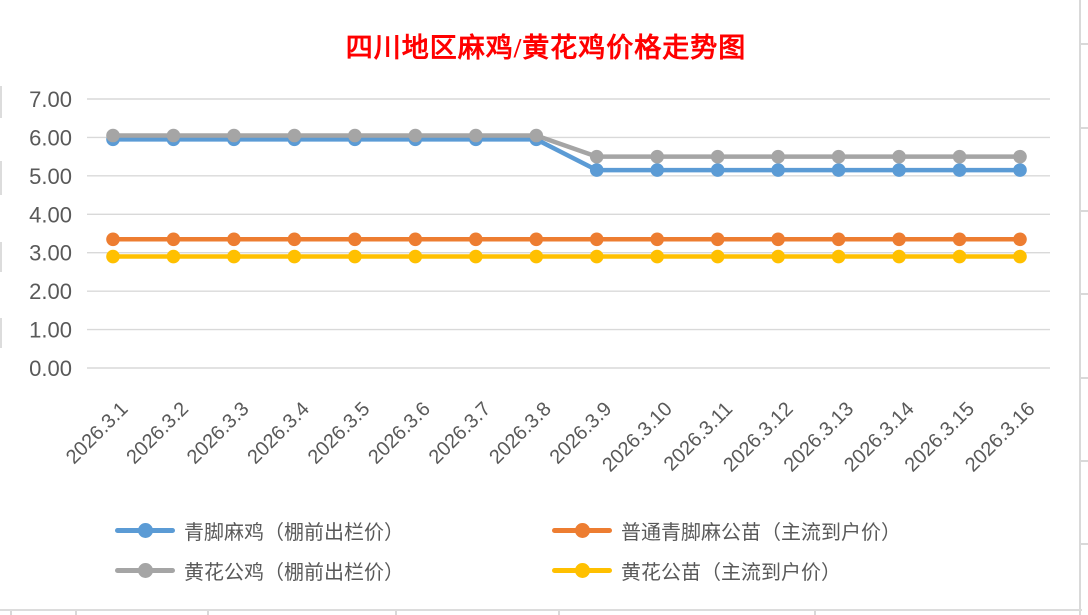 The width and height of the screenshot is (1088, 615). What do you see at coordinates (399, 433) in the screenshot?
I see `x-axis-tick-label: 2026.3.6` at bounding box center [399, 433].